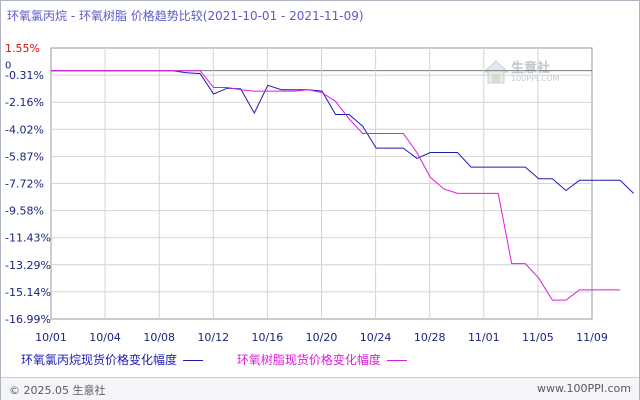 Image resolution: width=640 pixels, height=400 pixels. I want to click on y-tick-label: -2.16%, so click(24, 102).